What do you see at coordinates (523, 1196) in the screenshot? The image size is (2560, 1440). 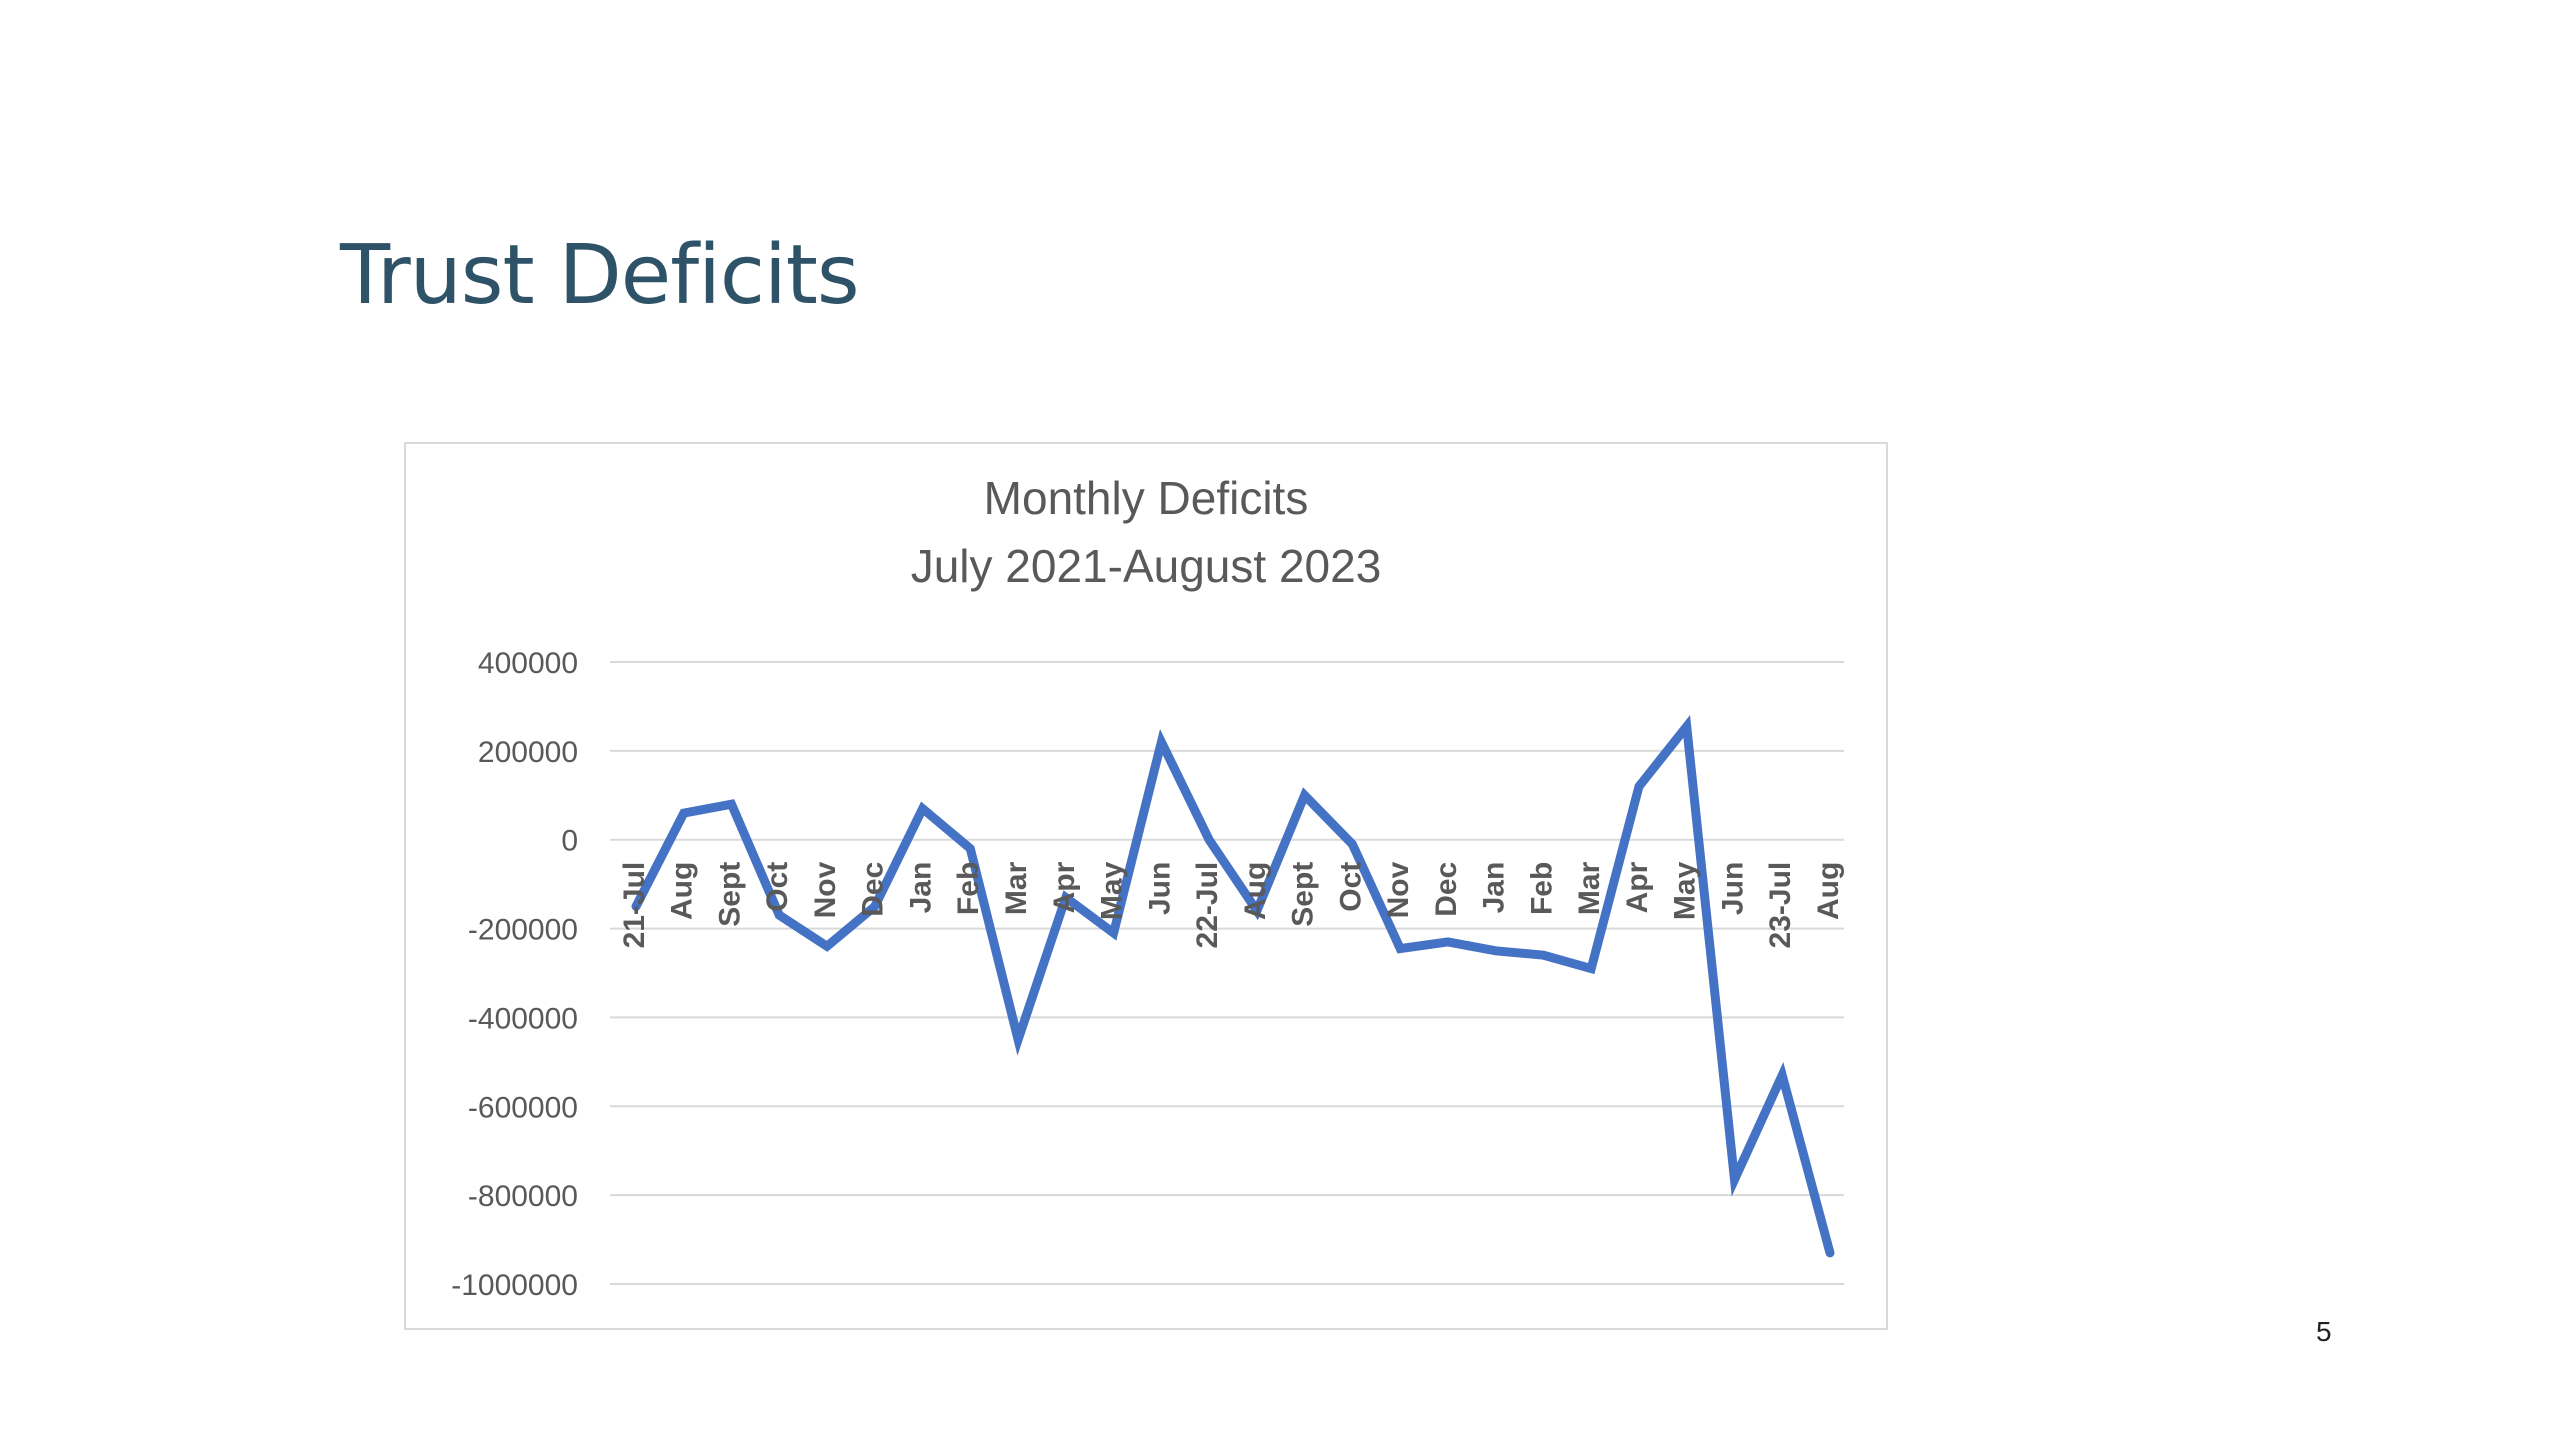 I see `y-tick-label: -800000` at bounding box center [523, 1196].